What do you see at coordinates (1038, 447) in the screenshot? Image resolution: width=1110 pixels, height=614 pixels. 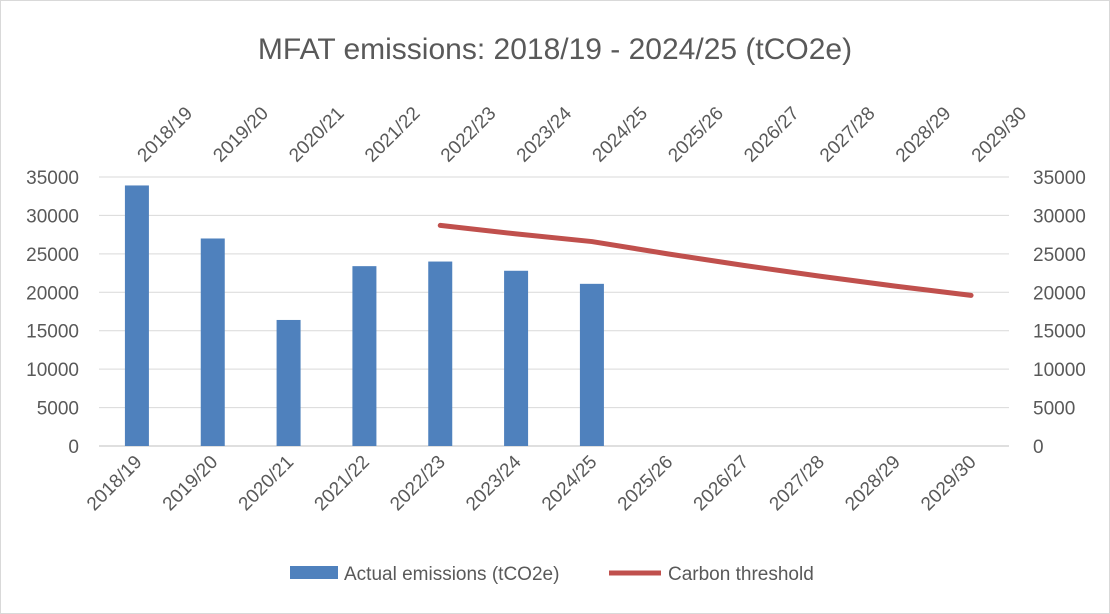 I see `y-tick-label-right: 0` at bounding box center [1038, 447].